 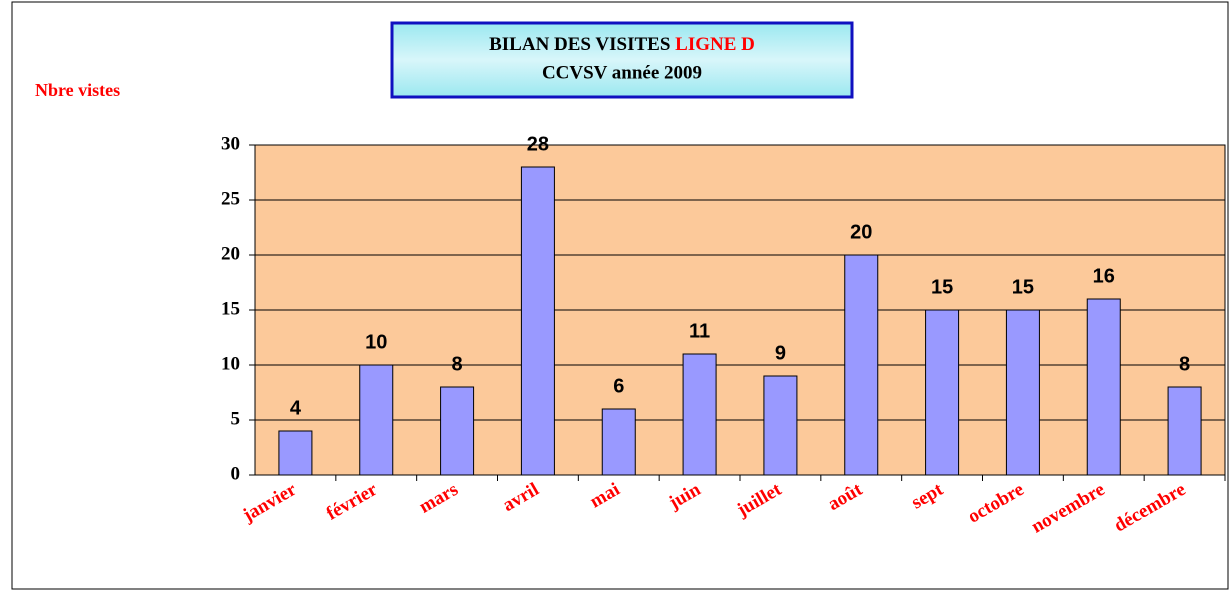 I want to click on y-tick-label: 25, so click(x=230, y=198).